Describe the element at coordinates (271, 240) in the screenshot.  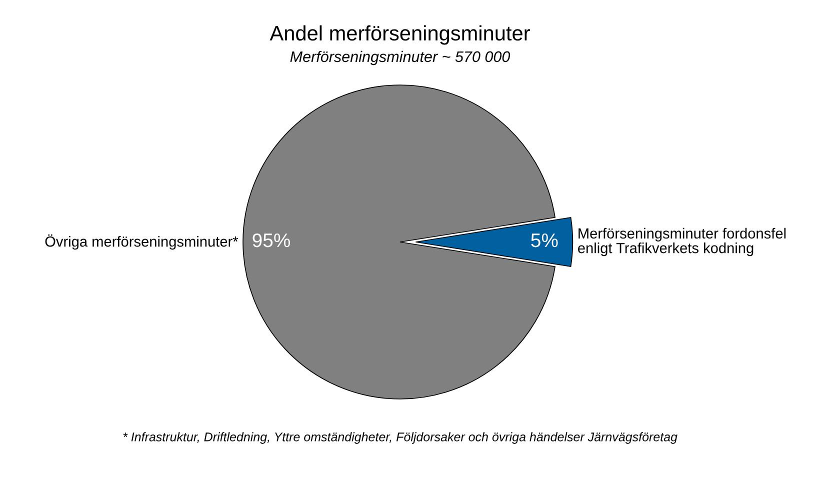
I see `data-label: 95%` at that location.